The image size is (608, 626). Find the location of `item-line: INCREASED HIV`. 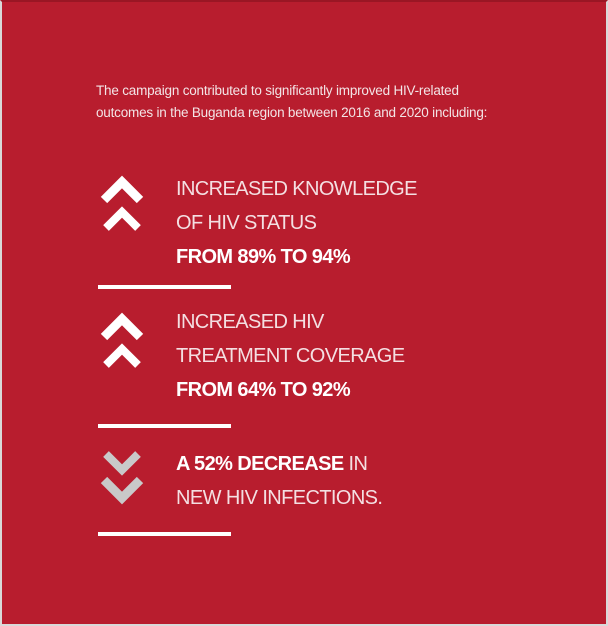

item-line: INCREASED HIV is located at coordinates (250, 322).